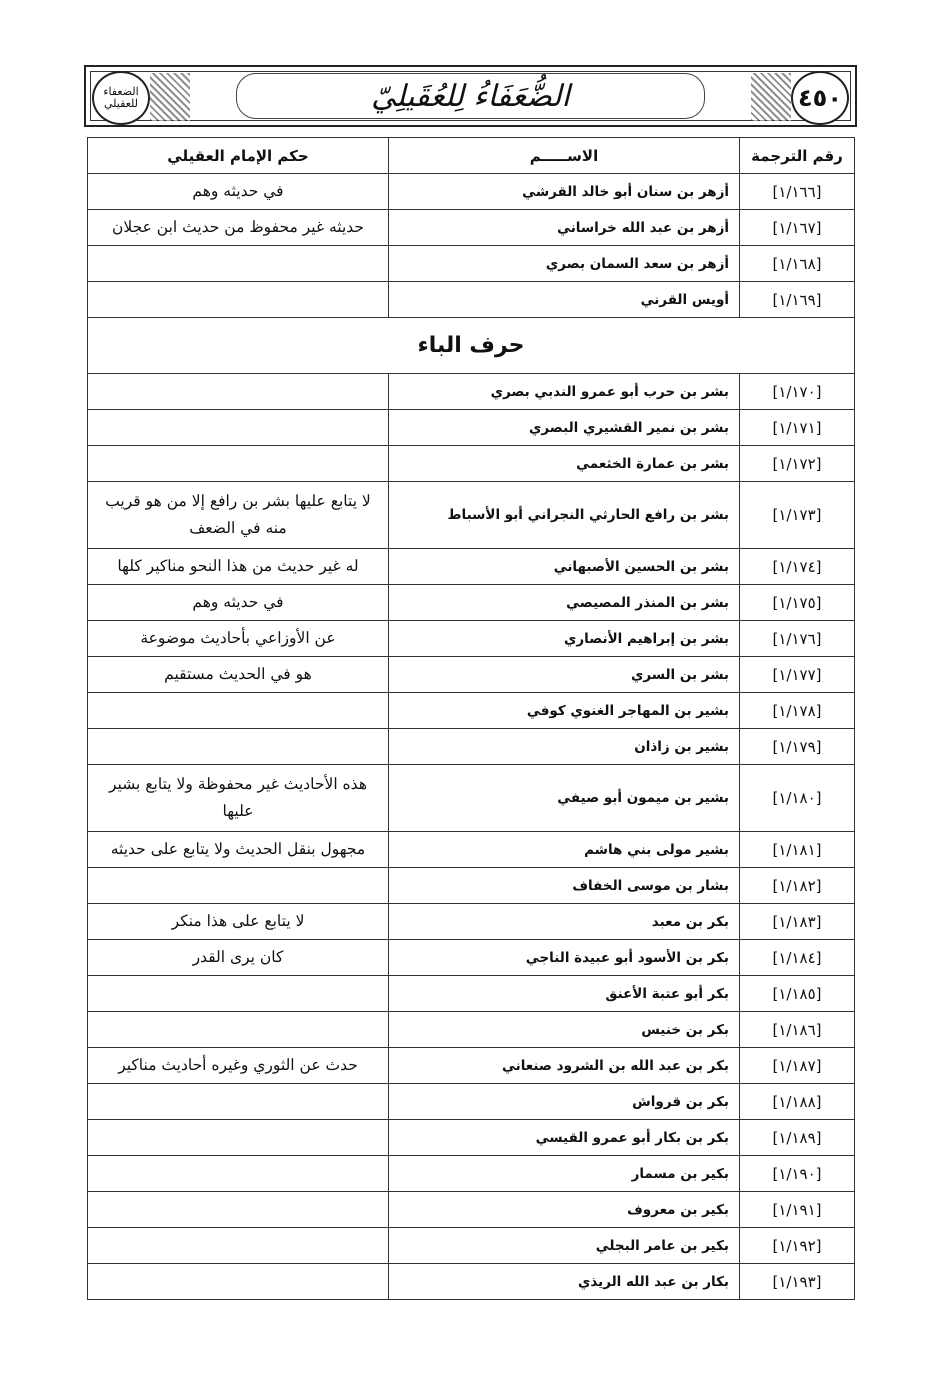 The image size is (940, 1381). I want to click on entry-number-cell: [١/١٧٢], so click(797, 463).